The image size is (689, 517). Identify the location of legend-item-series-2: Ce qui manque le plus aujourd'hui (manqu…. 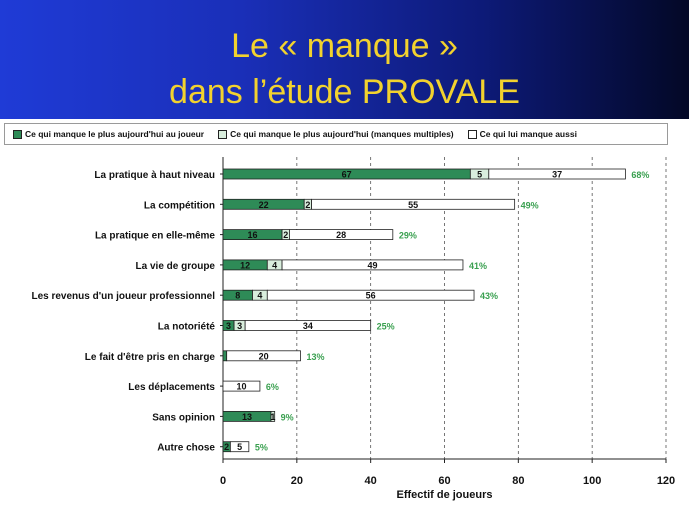
(336, 134).